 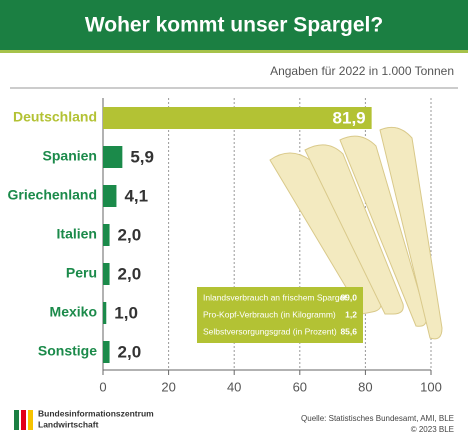 What do you see at coordinates (431, 386) in the screenshot?
I see `x-tick-label: 100` at bounding box center [431, 386].